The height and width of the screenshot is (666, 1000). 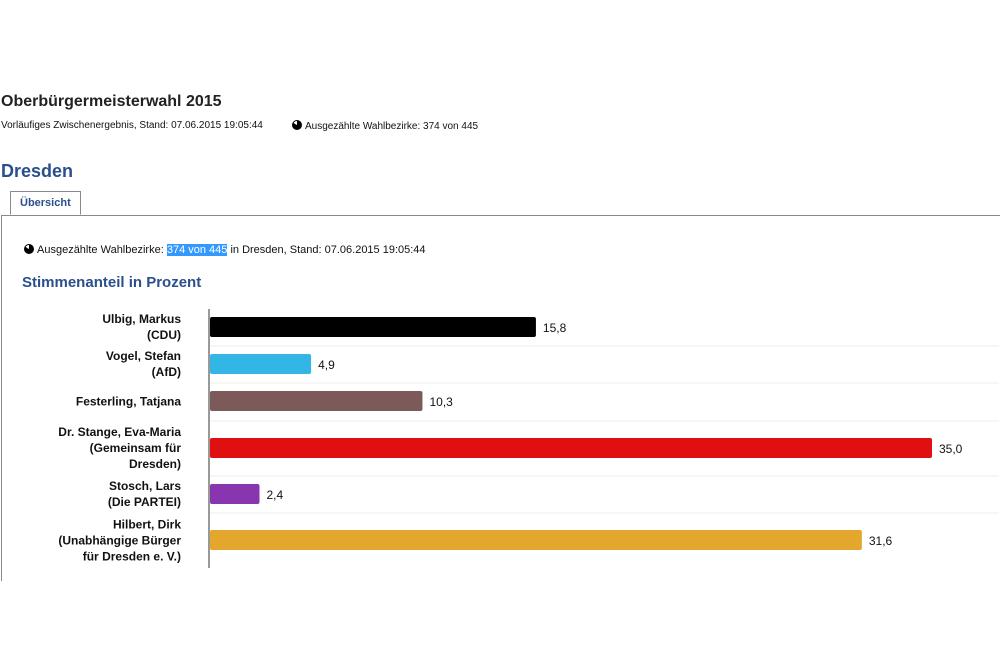 I want to click on page-title: Oberbürgermeisterwahl 2015, so click(x=111, y=101).